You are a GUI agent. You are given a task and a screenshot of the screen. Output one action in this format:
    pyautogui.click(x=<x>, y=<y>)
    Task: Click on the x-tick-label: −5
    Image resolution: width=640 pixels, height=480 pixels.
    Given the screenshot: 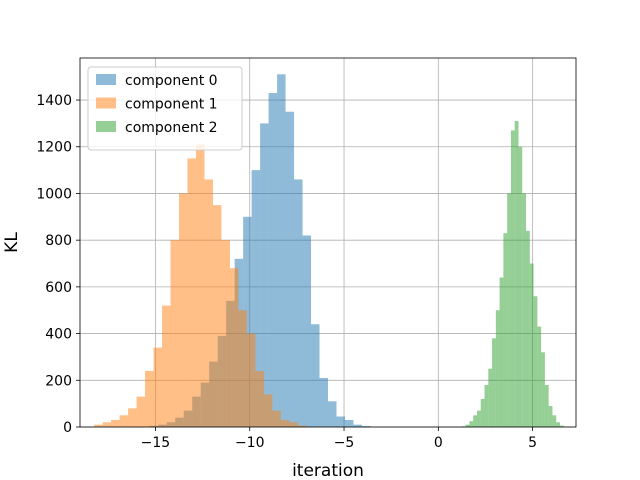 What is the action you would take?
    pyautogui.click(x=344, y=443)
    